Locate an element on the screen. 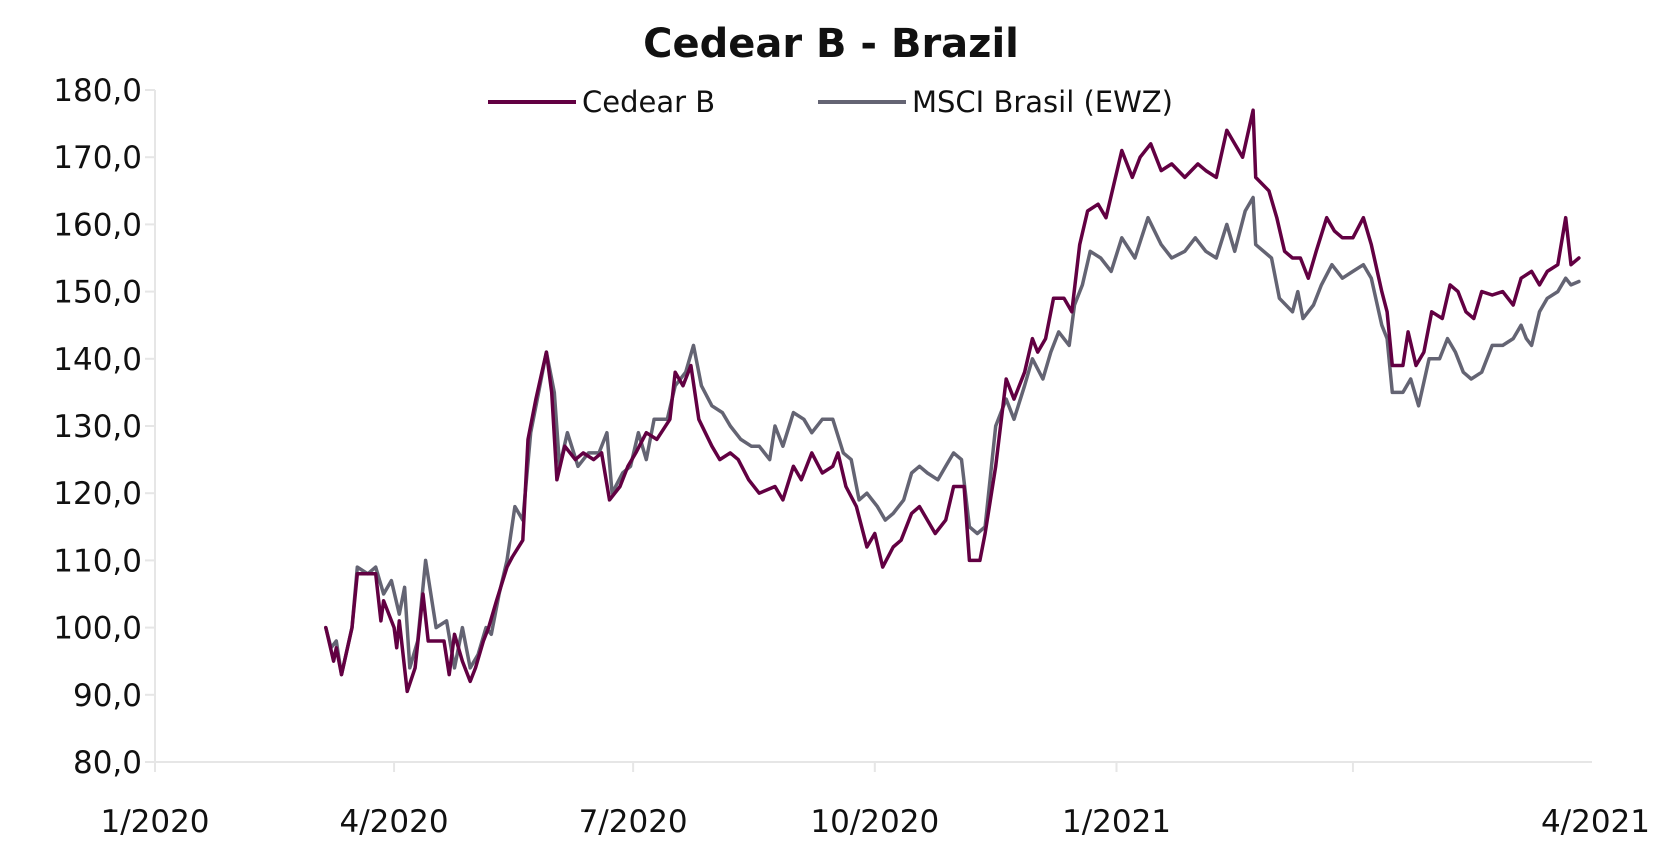 This screenshot has width=1663, height=849. x-tick-label: 4/2021 is located at coordinates (1595, 822).